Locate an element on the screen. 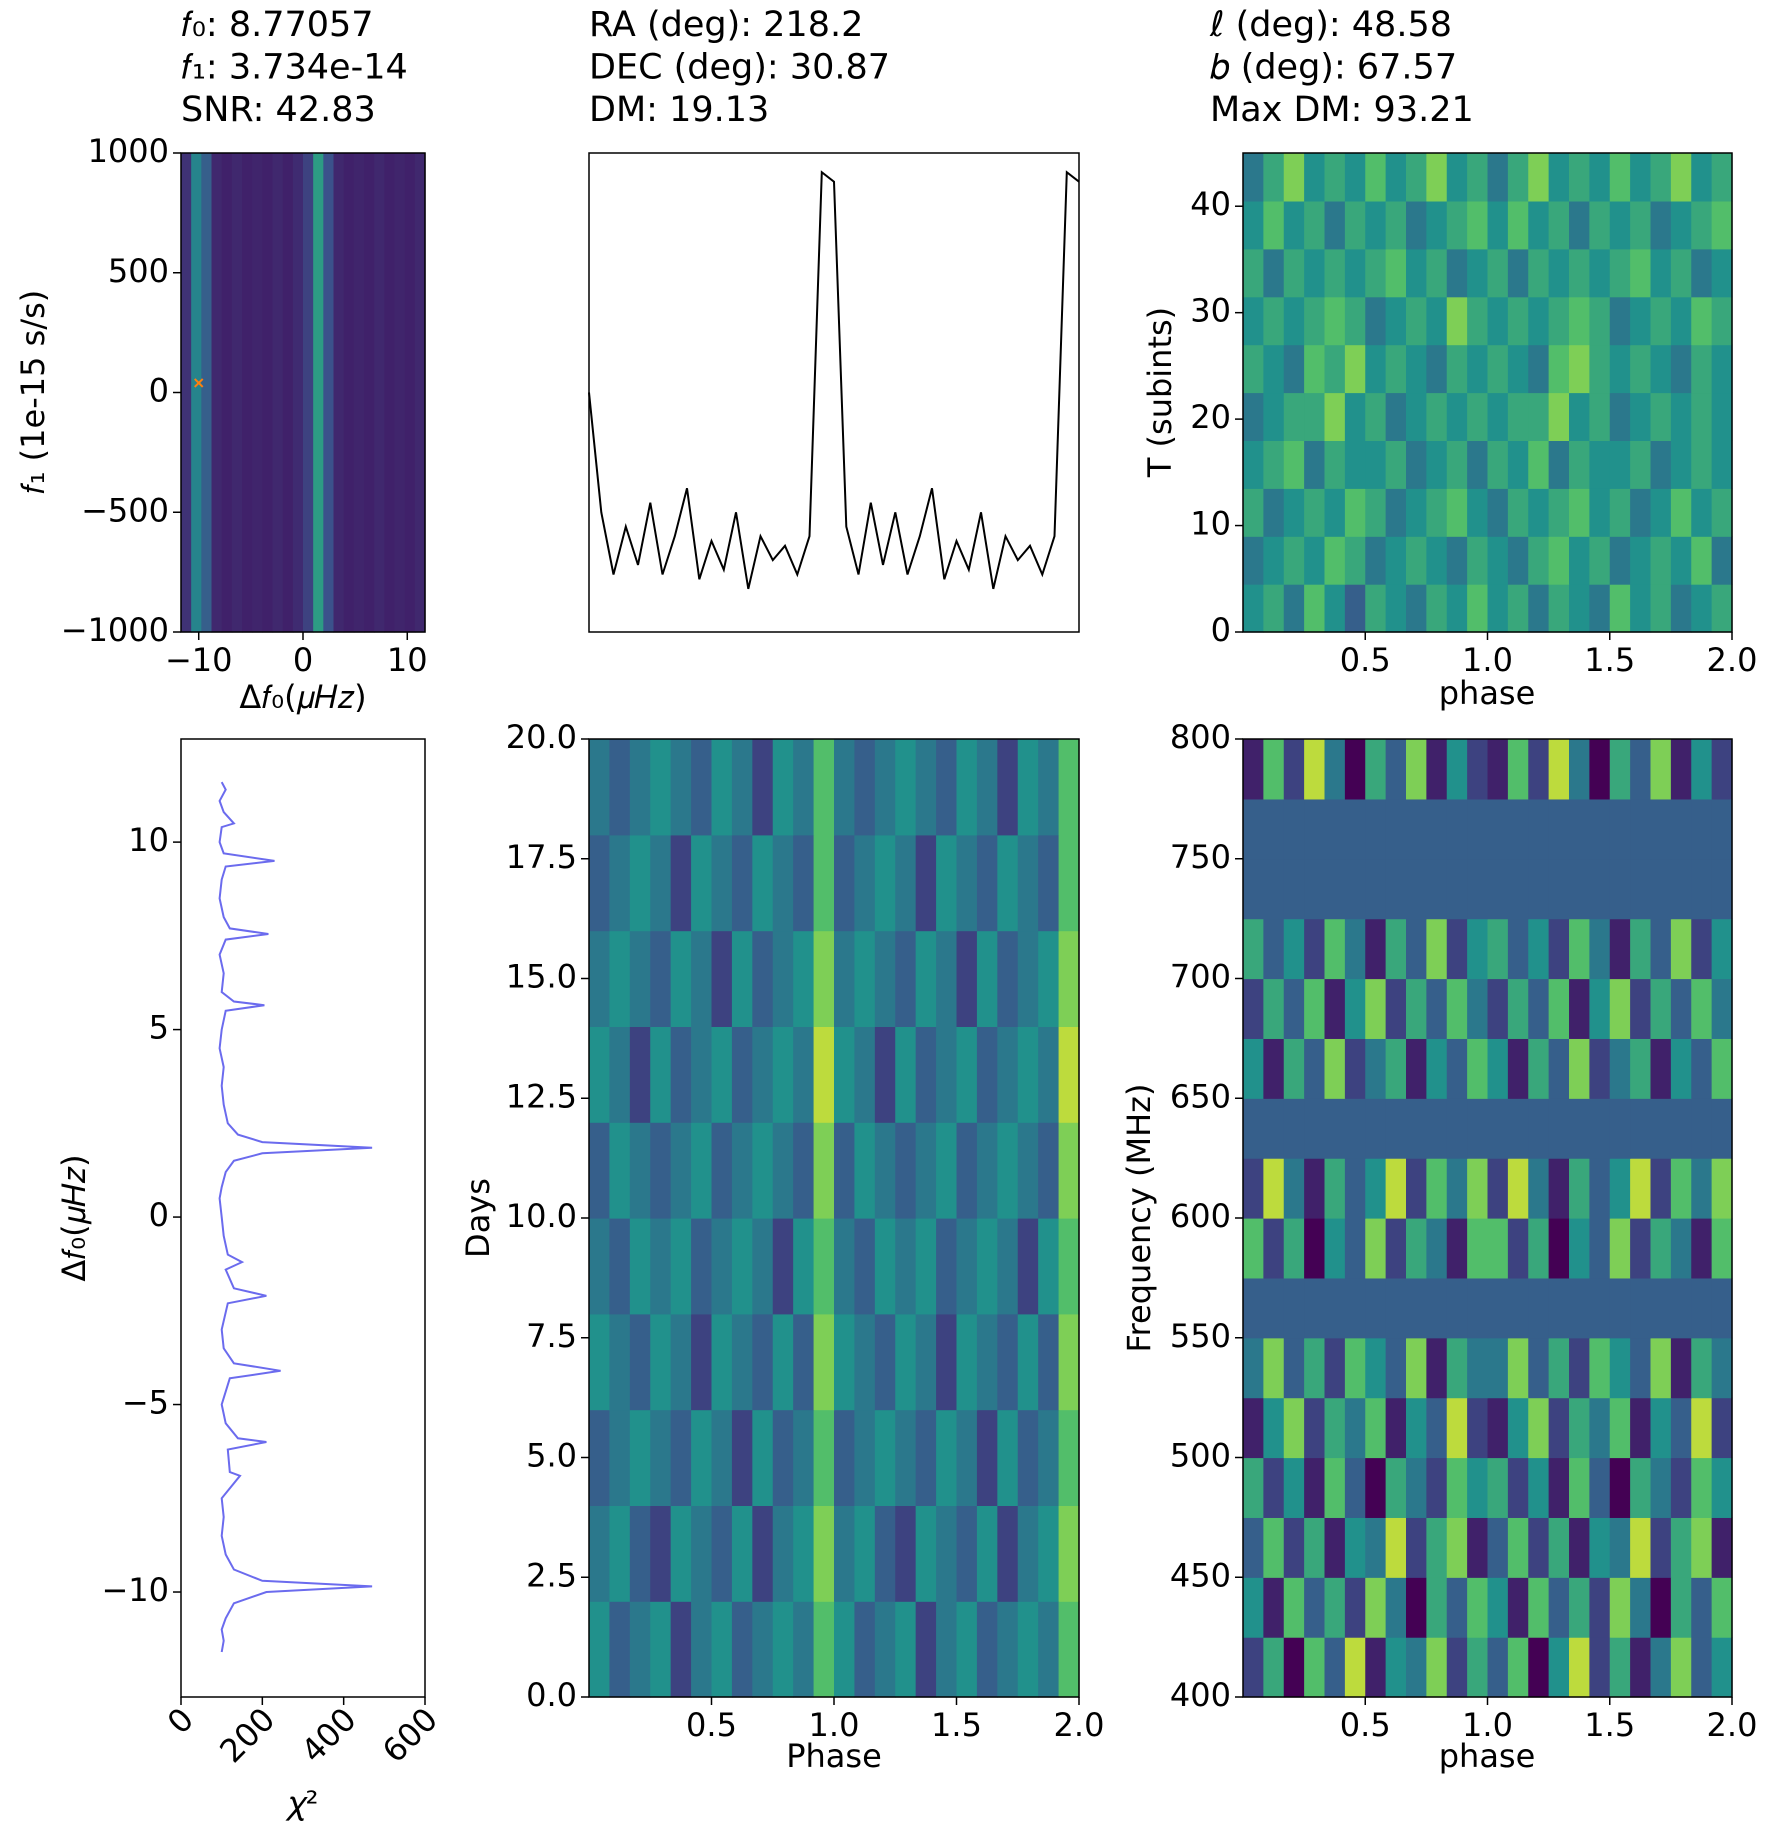  x-tick-label: 200 is located at coordinates (247, 1735).